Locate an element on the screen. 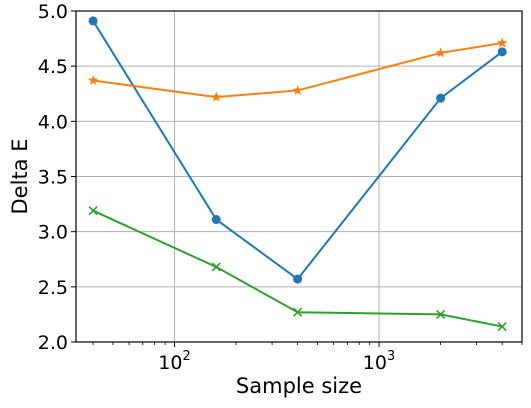 Image resolution: width=531 pixels, height=408 pixels. x-tick-label: 10³ is located at coordinates (379, 361).